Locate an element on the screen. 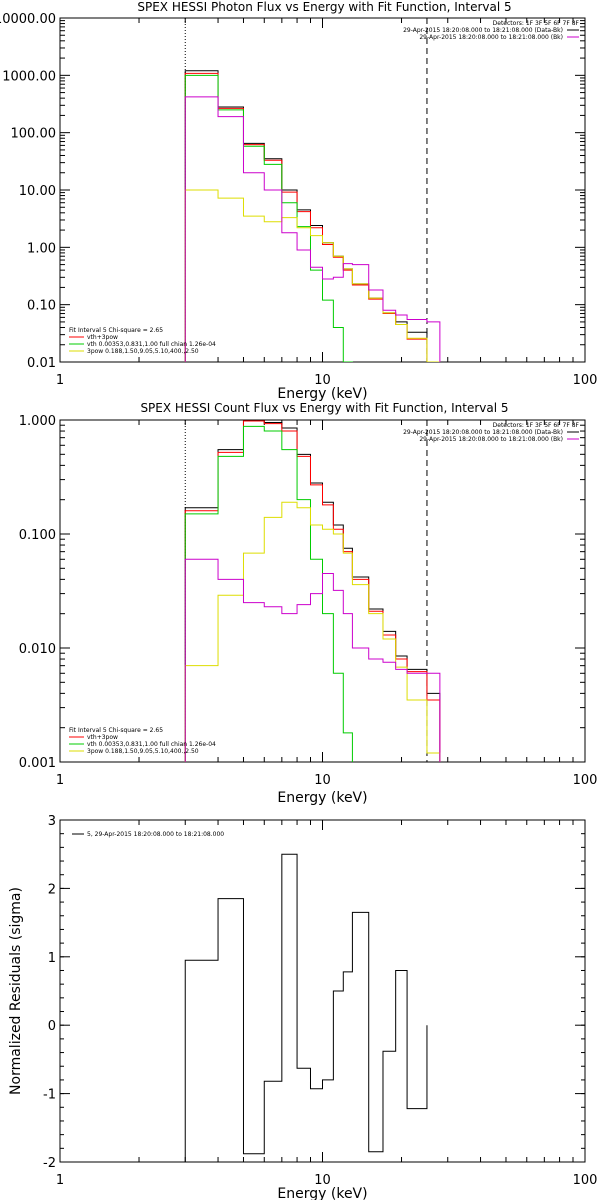  series-line-vth is located at coordinates (268, 593).